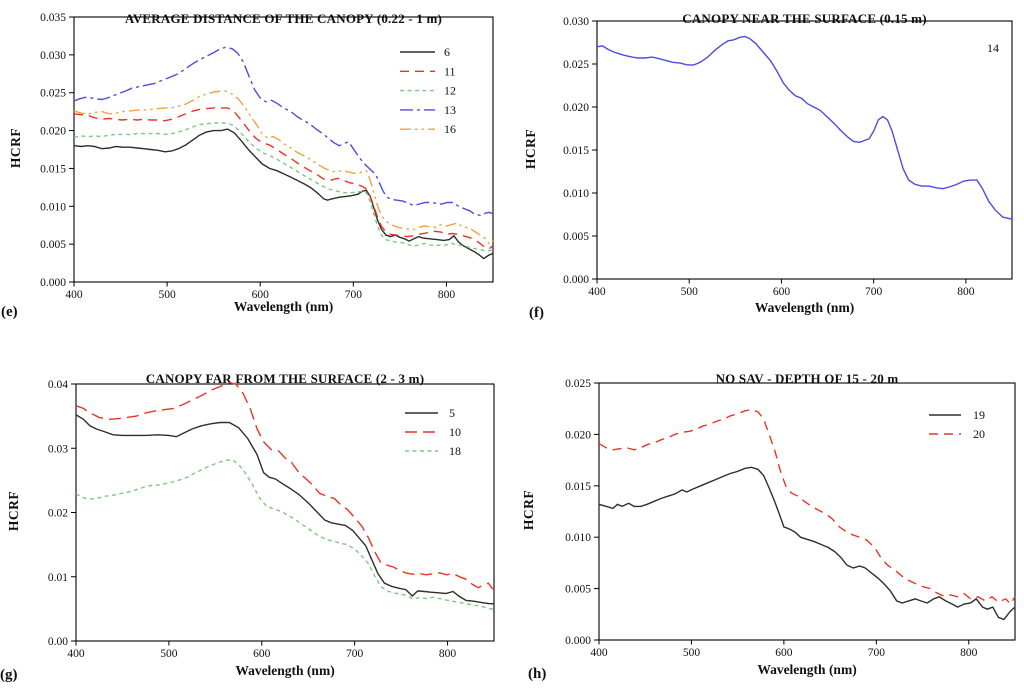 The height and width of the screenshot is (689, 1024). I want to click on legend-label-10: 10, so click(455, 432).